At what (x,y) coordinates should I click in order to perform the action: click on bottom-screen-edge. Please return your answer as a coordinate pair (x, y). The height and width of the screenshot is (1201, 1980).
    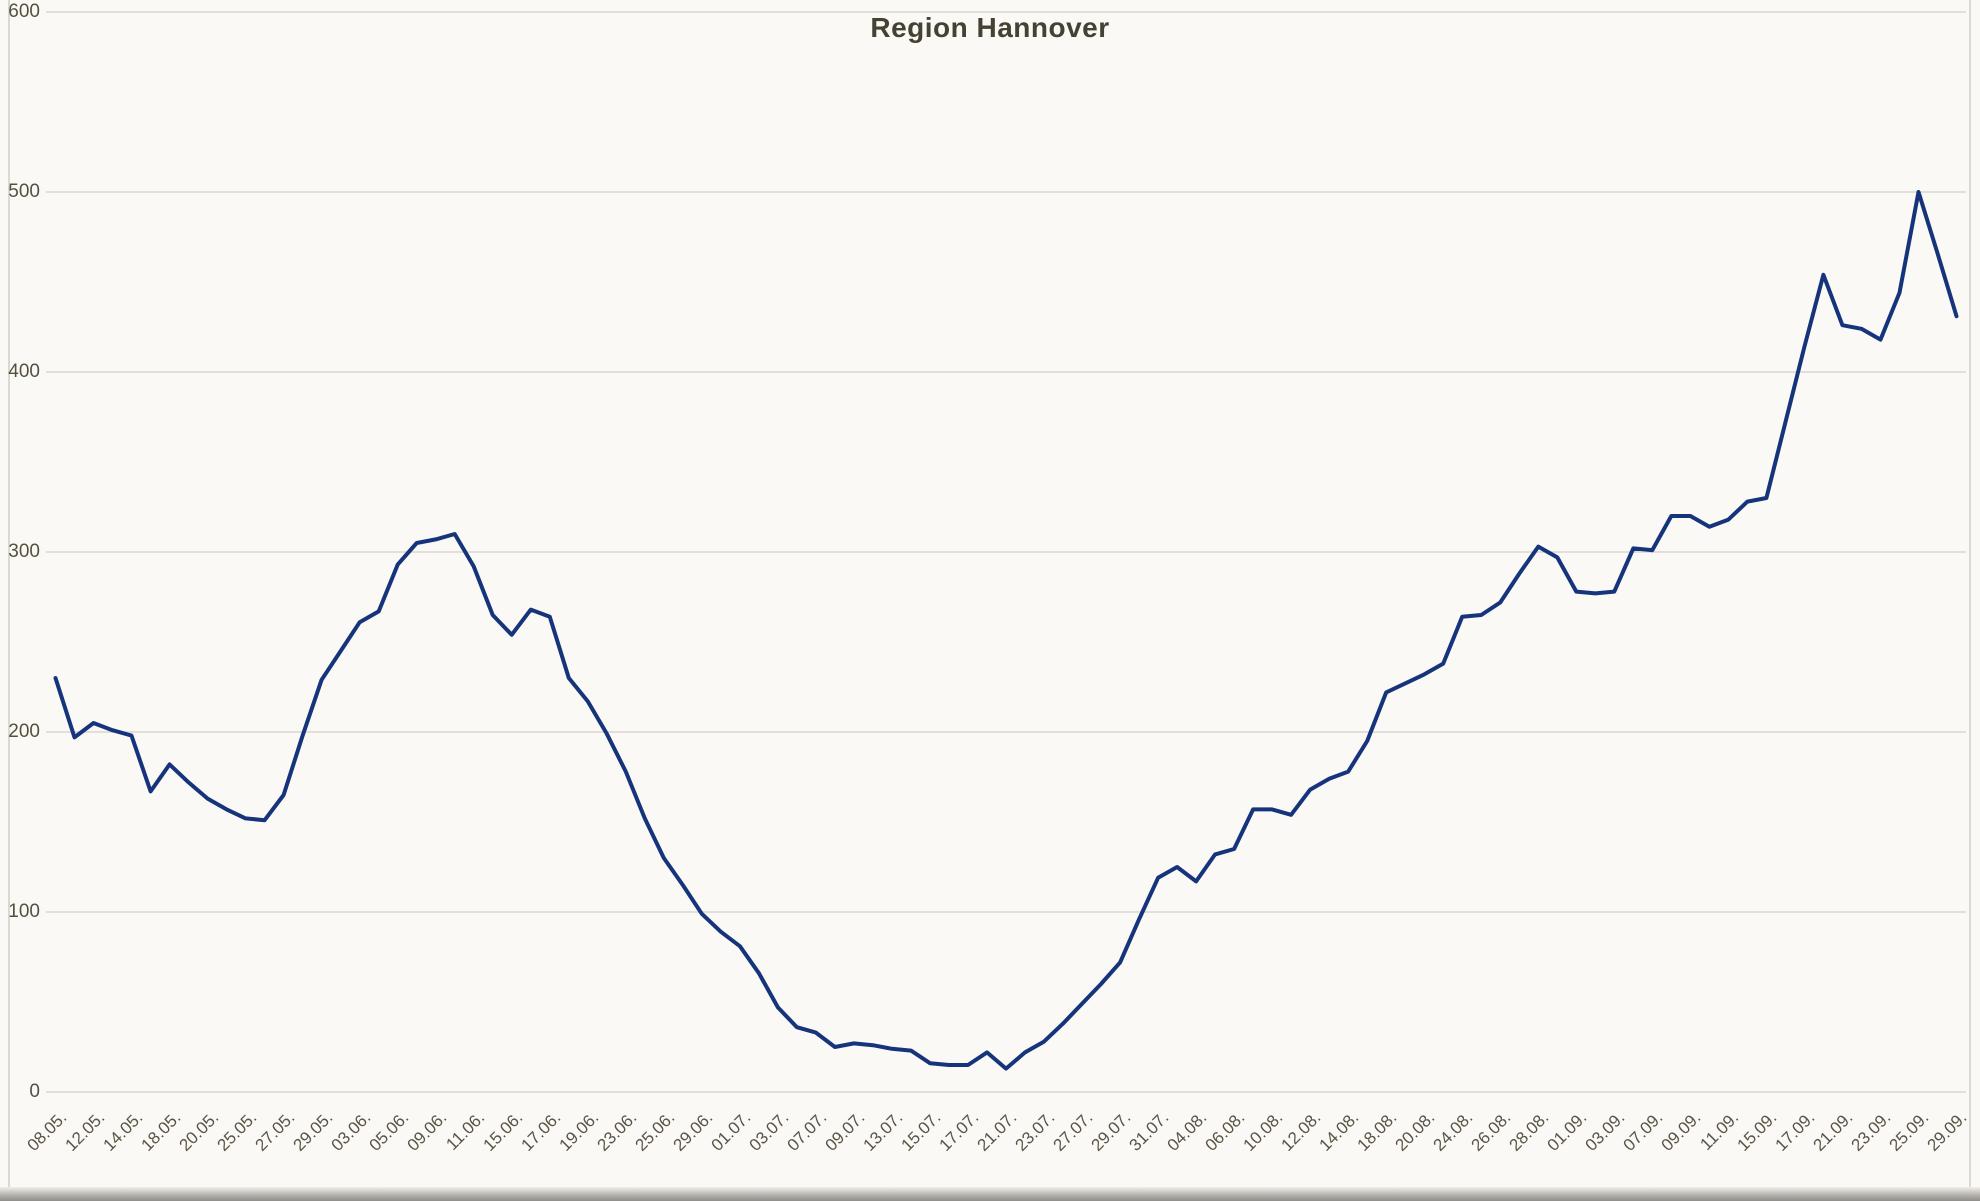
    Looking at the image, I should click on (990, 1194).